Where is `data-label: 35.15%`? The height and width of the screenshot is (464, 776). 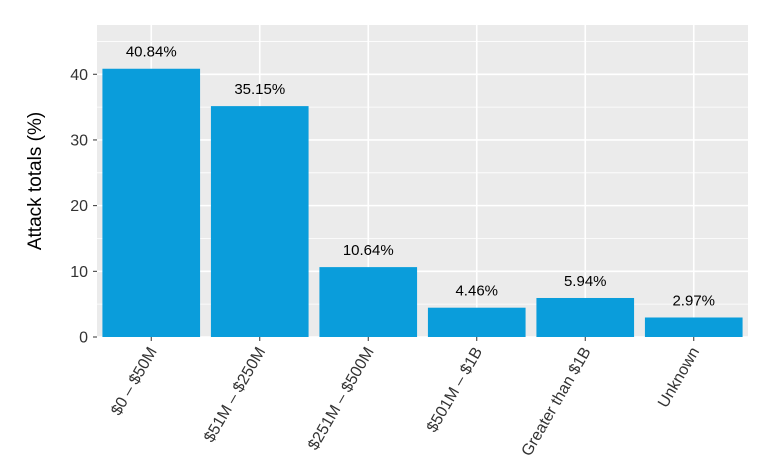
data-label: 35.15% is located at coordinates (259, 89).